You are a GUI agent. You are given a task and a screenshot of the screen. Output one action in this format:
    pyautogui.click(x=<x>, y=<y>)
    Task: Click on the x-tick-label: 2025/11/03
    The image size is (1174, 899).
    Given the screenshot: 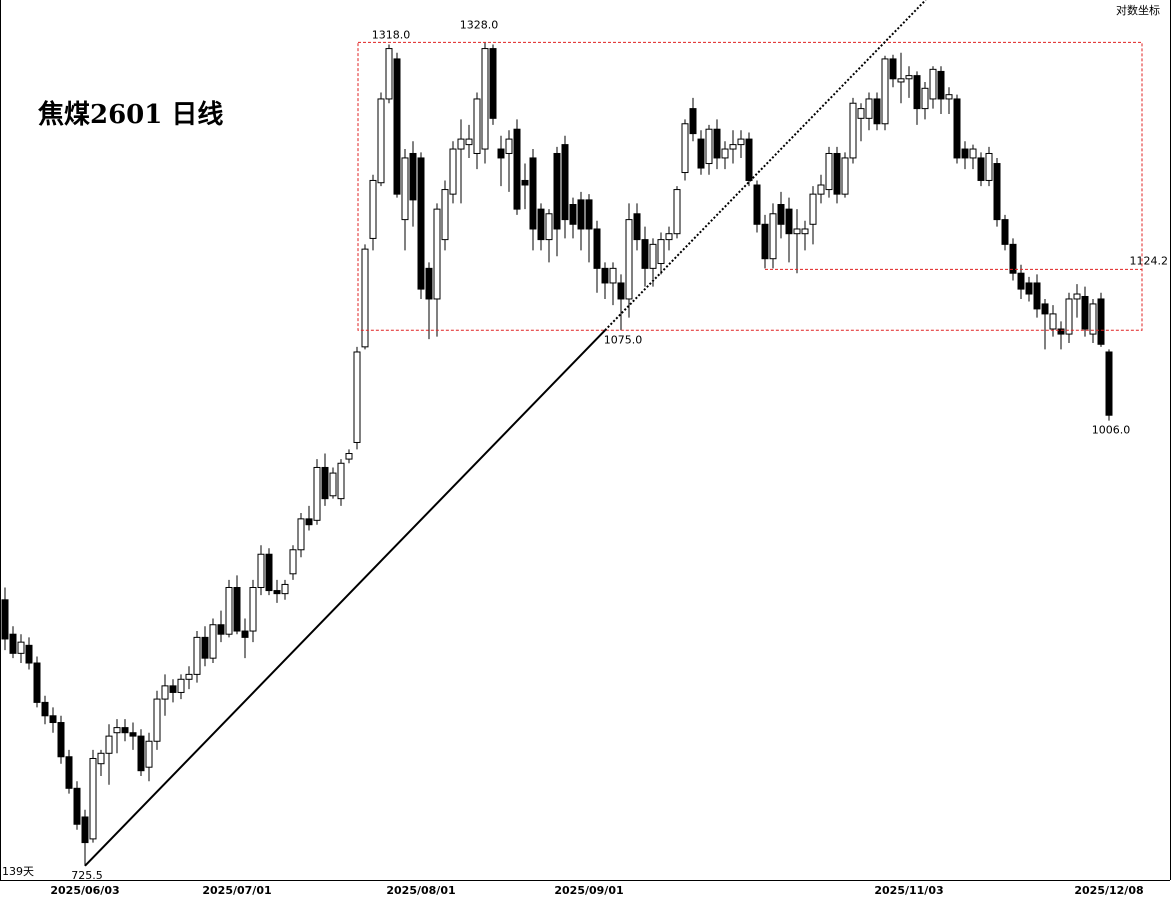 What is the action you would take?
    pyautogui.click(x=908, y=890)
    